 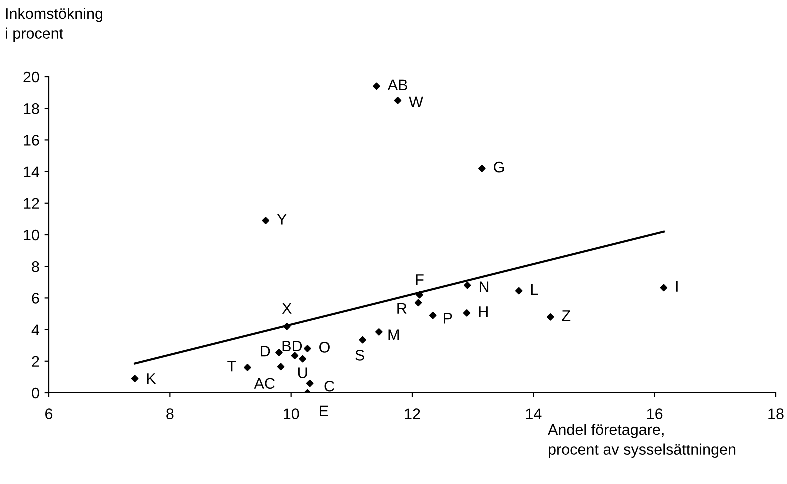 What do you see at coordinates (151, 379) in the screenshot?
I see `annotation: K` at bounding box center [151, 379].